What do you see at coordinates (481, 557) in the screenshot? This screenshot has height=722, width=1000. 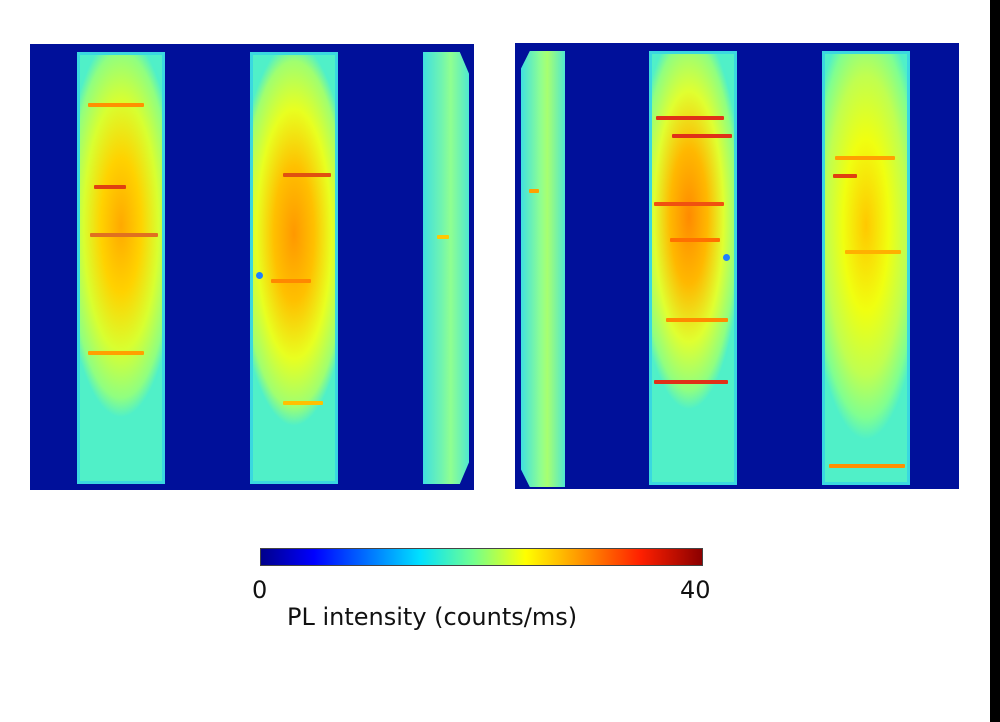 I see `colorbar` at bounding box center [481, 557].